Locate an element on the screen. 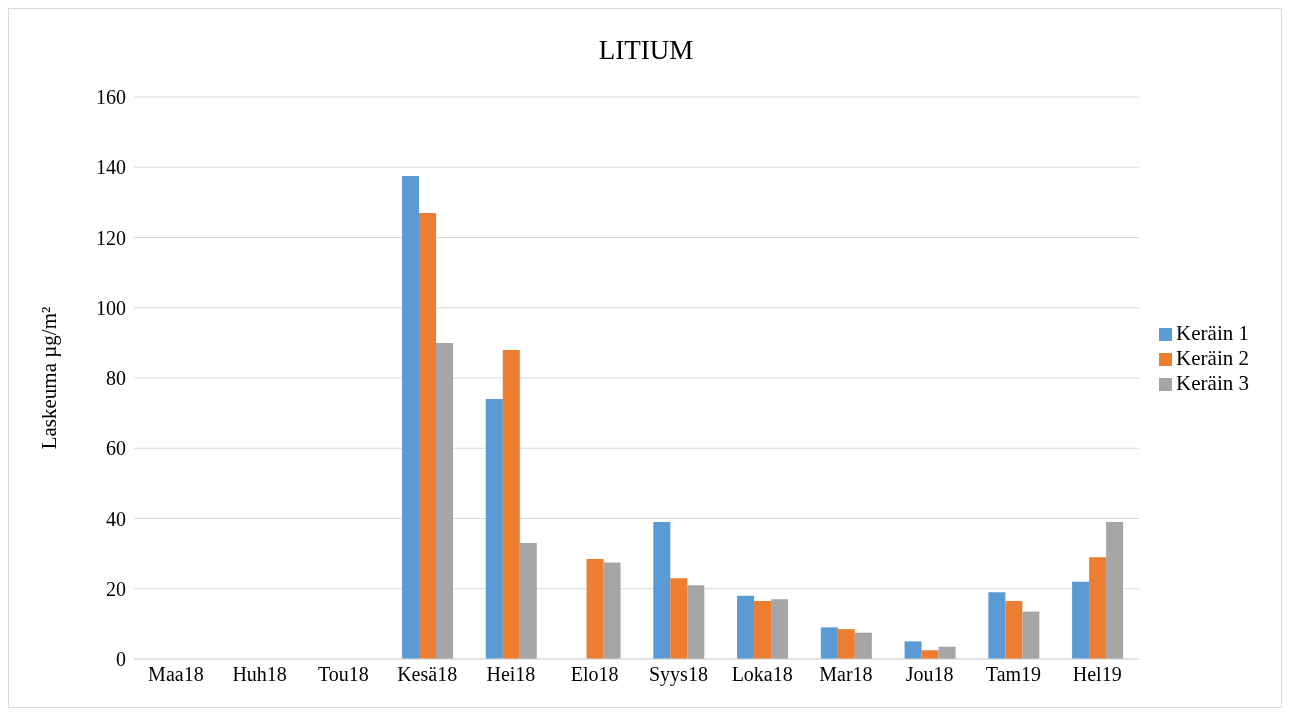  x-tick-label: Hel19 is located at coordinates (1097, 674).